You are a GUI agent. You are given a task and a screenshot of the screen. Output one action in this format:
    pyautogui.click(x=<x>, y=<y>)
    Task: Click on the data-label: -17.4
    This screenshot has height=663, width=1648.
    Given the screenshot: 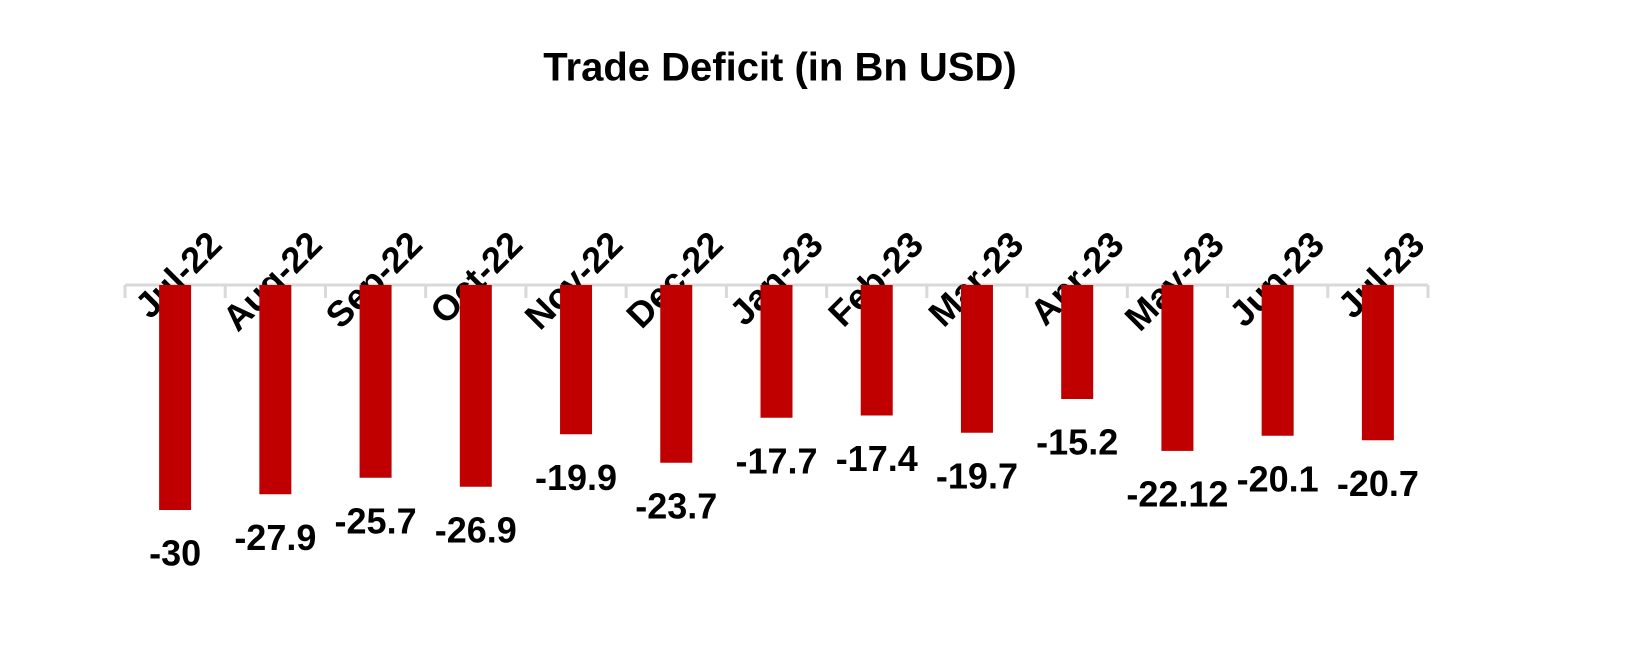 What is the action you would take?
    pyautogui.click(x=877, y=458)
    